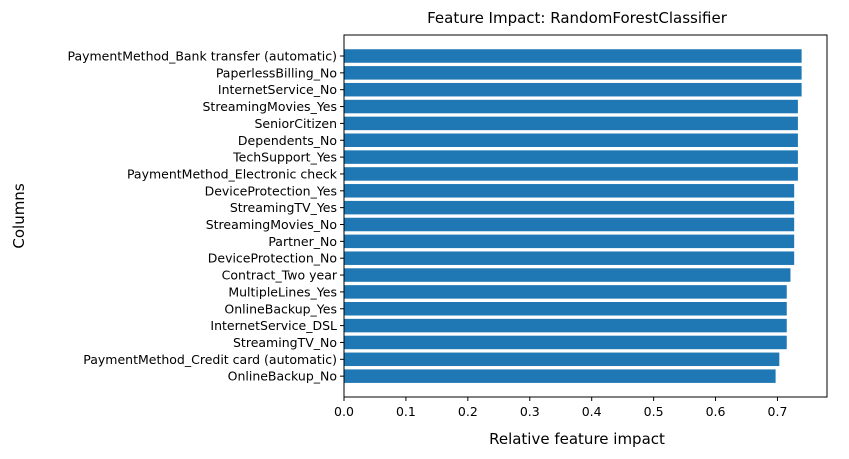 The width and height of the screenshot is (849, 459). I want to click on x-tick-label: 0.2, so click(468, 411).